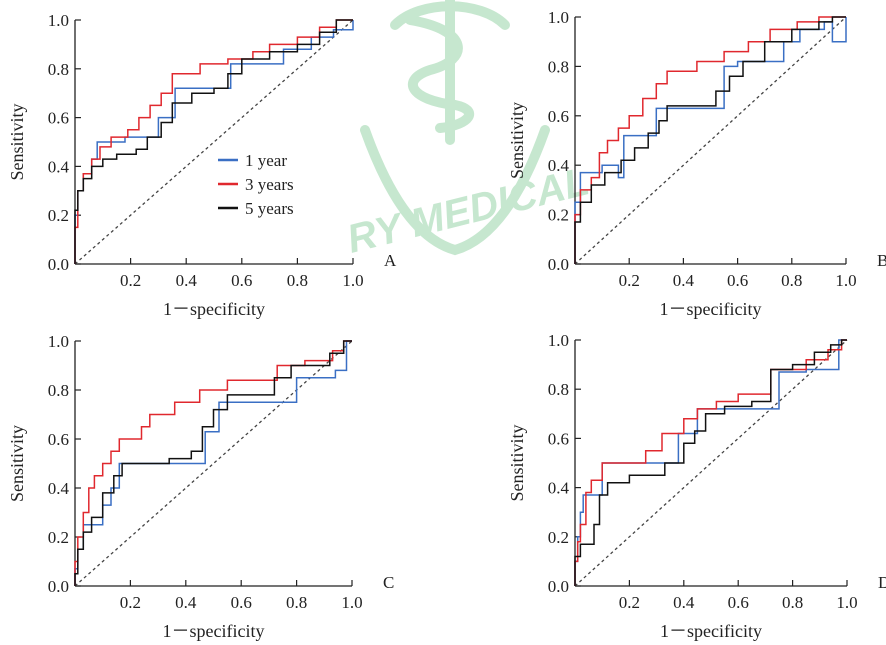 Image resolution: width=886 pixels, height=645 pixels. What do you see at coordinates (455, 128) in the screenshot?
I see `caduceus-watermark-icon` at bounding box center [455, 128].